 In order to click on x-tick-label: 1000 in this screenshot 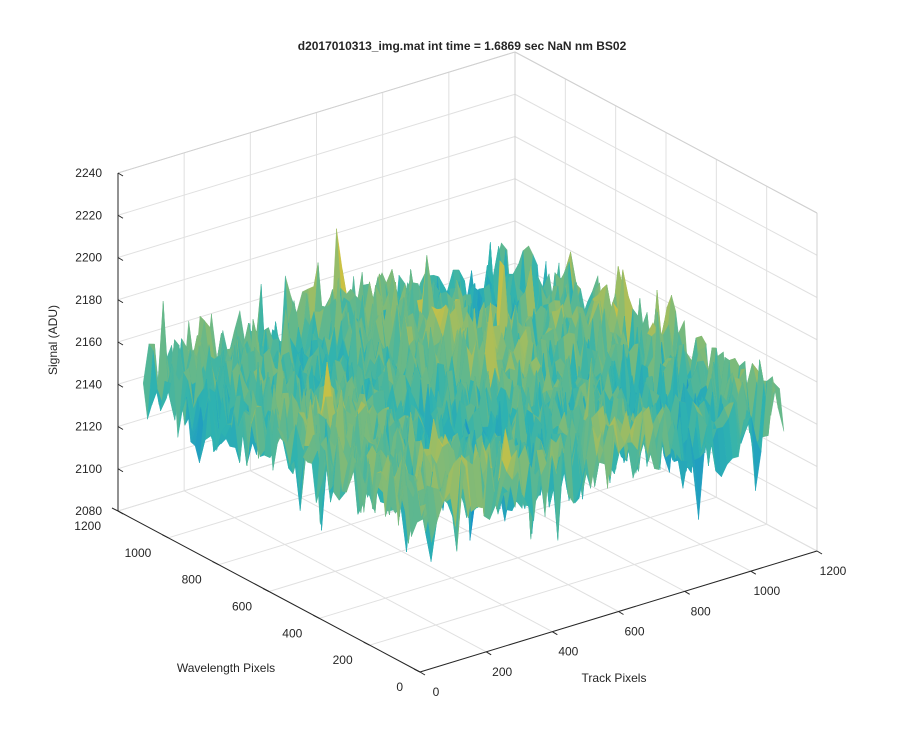, I will do `click(766, 591)`.